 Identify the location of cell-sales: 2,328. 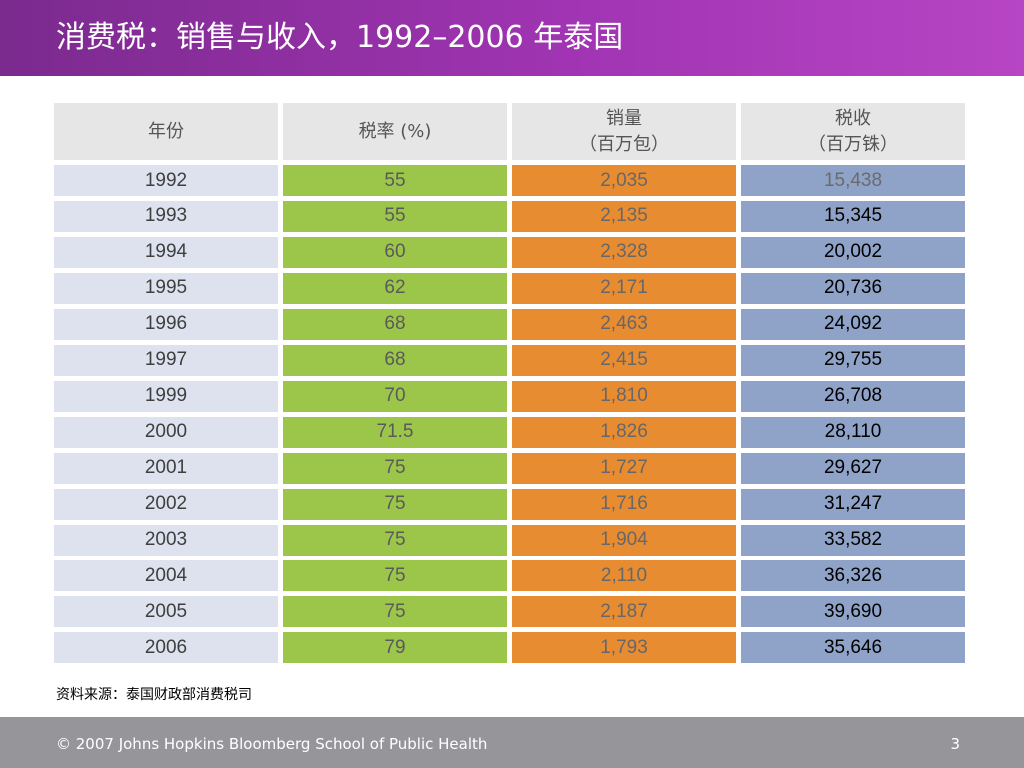
(624, 252).